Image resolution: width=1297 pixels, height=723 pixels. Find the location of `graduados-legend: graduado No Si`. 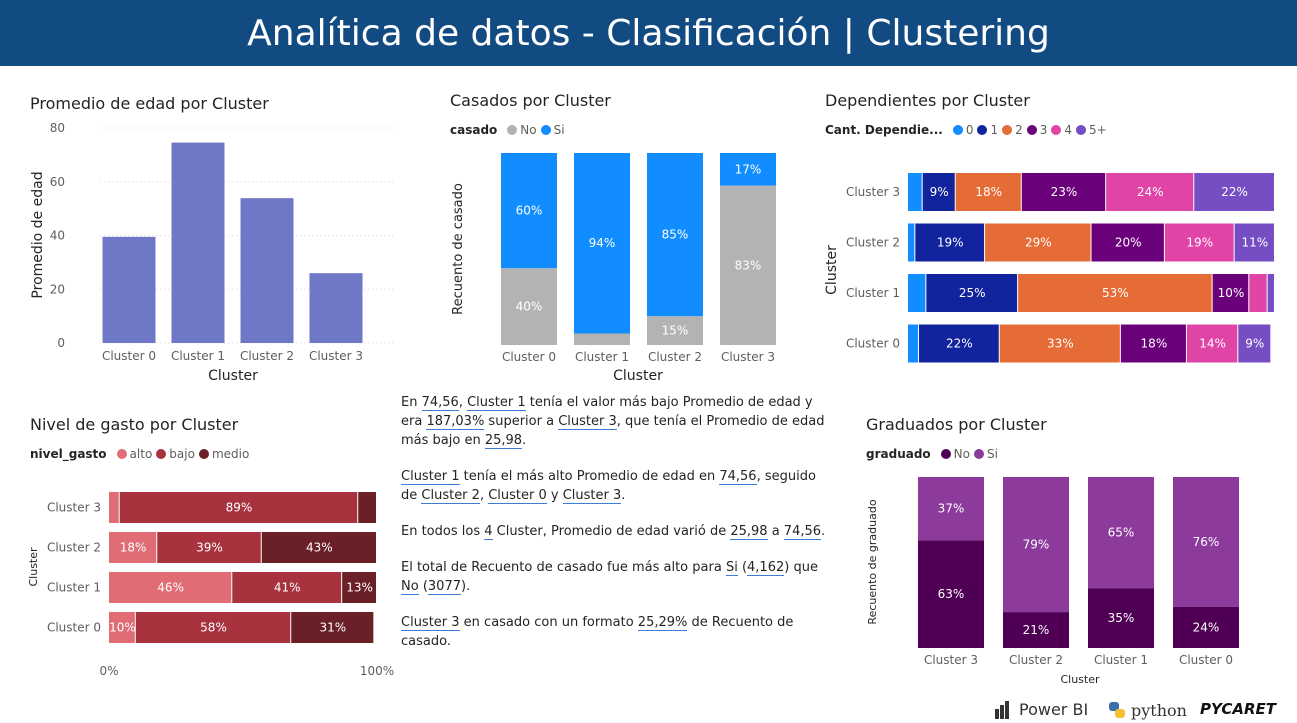

graduados-legend: graduado No Si is located at coordinates (932, 454).